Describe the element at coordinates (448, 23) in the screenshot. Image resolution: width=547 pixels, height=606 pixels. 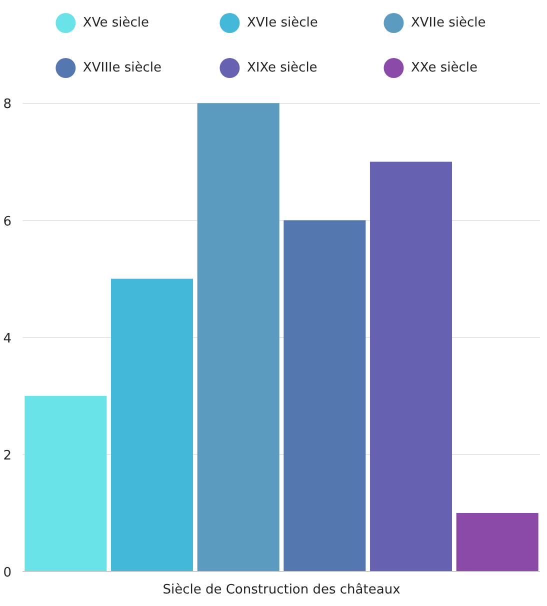
I see `legend-label: XVIIe siècle` at that location.